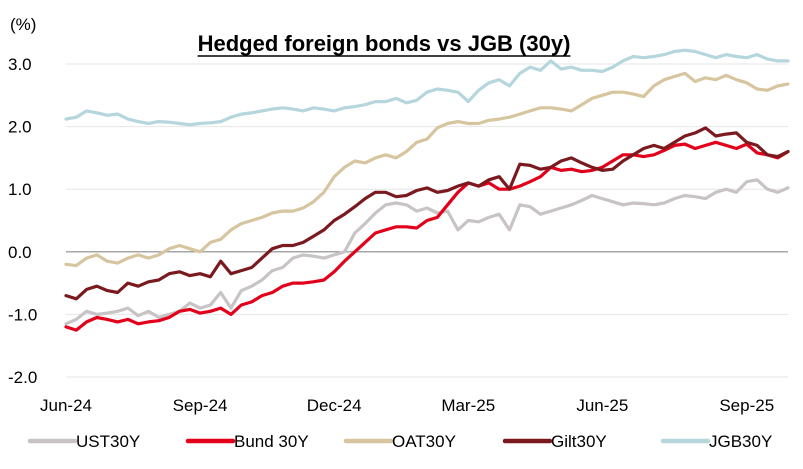 Image resolution: width=803 pixels, height=469 pixels. Describe the element at coordinates (746, 405) in the screenshot. I see `x-tick-label: Sep-25` at that location.